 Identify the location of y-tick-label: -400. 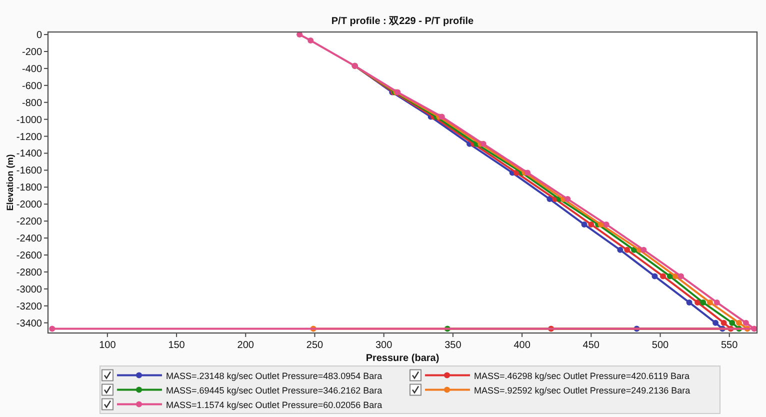
(32, 69).